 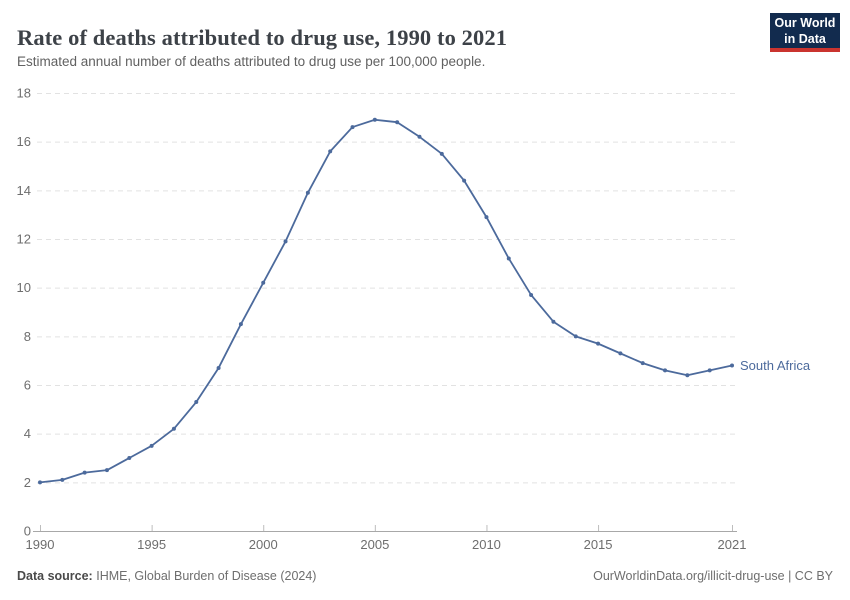 What do you see at coordinates (805, 23) in the screenshot?
I see `owid-logo-line1: Our World` at bounding box center [805, 23].